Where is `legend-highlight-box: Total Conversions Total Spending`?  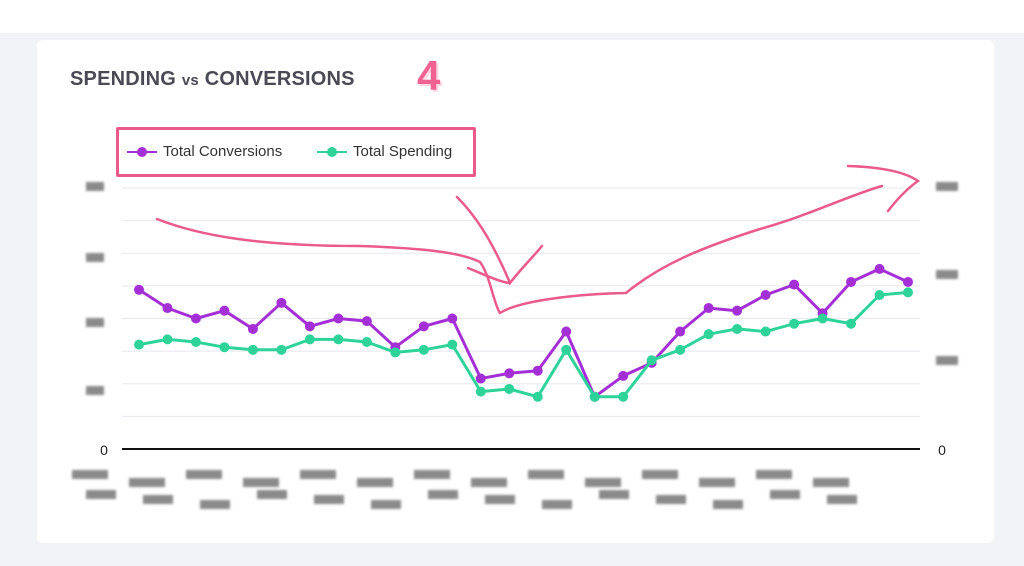
legend-highlight-box: Total Conversions Total Spending is located at coordinates (296, 152).